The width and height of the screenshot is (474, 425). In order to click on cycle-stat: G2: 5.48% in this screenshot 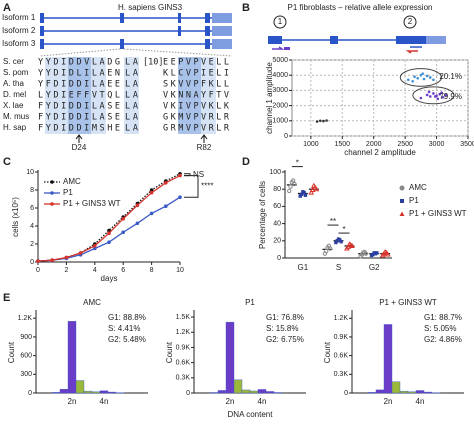, I will do `click(127, 339)`.